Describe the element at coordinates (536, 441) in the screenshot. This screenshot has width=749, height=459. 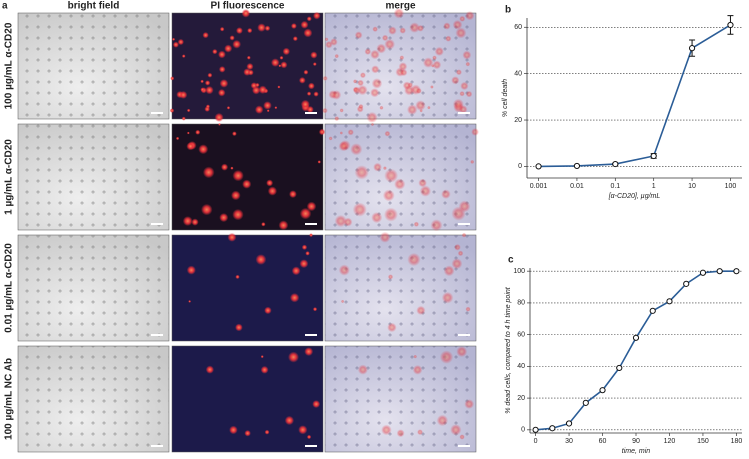
I see `x-tick-label: 0` at that location.